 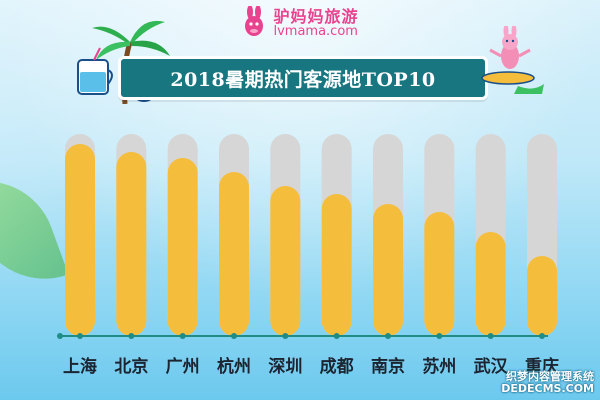 I want to click on category-label: 南京, so click(x=388, y=366).